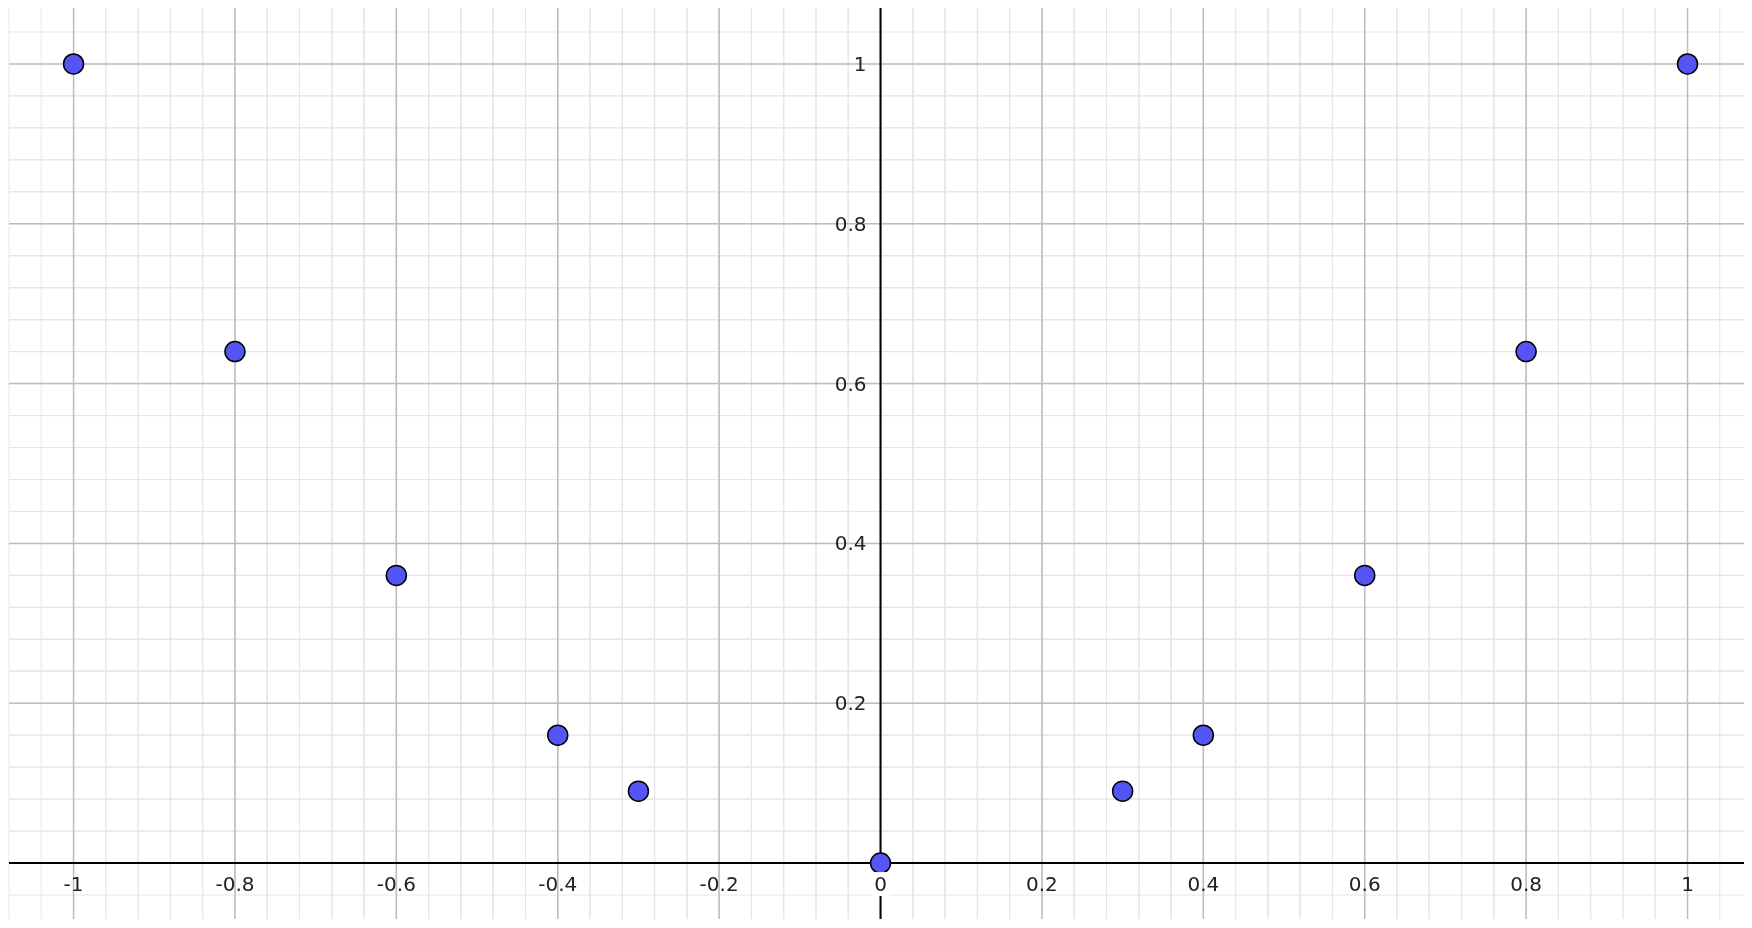 The width and height of the screenshot is (1752, 928). What do you see at coordinates (1042, 884) in the screenshot?
I see `x-tick-label: 0.2` at bounding box center [1042, 884].